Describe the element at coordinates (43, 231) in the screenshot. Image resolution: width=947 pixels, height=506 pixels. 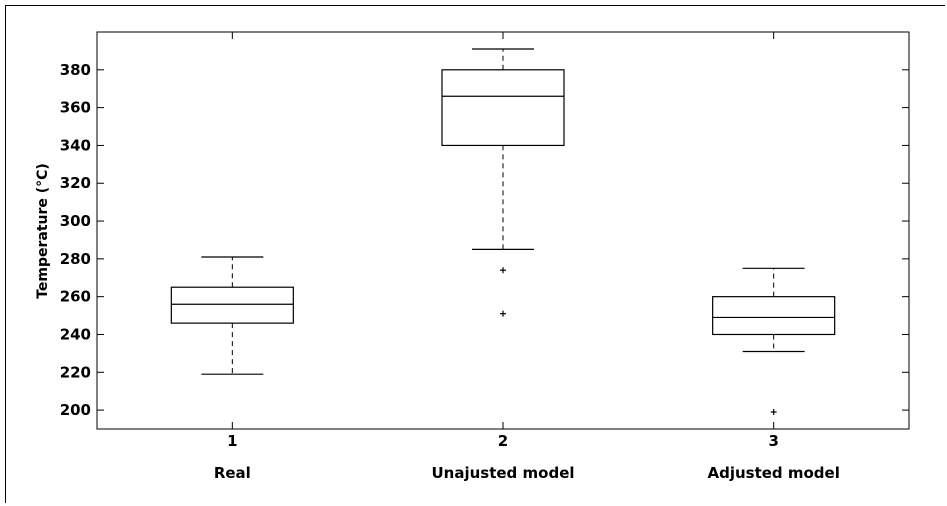
I see `y-axis-label: Temperature (°C)` at that location.